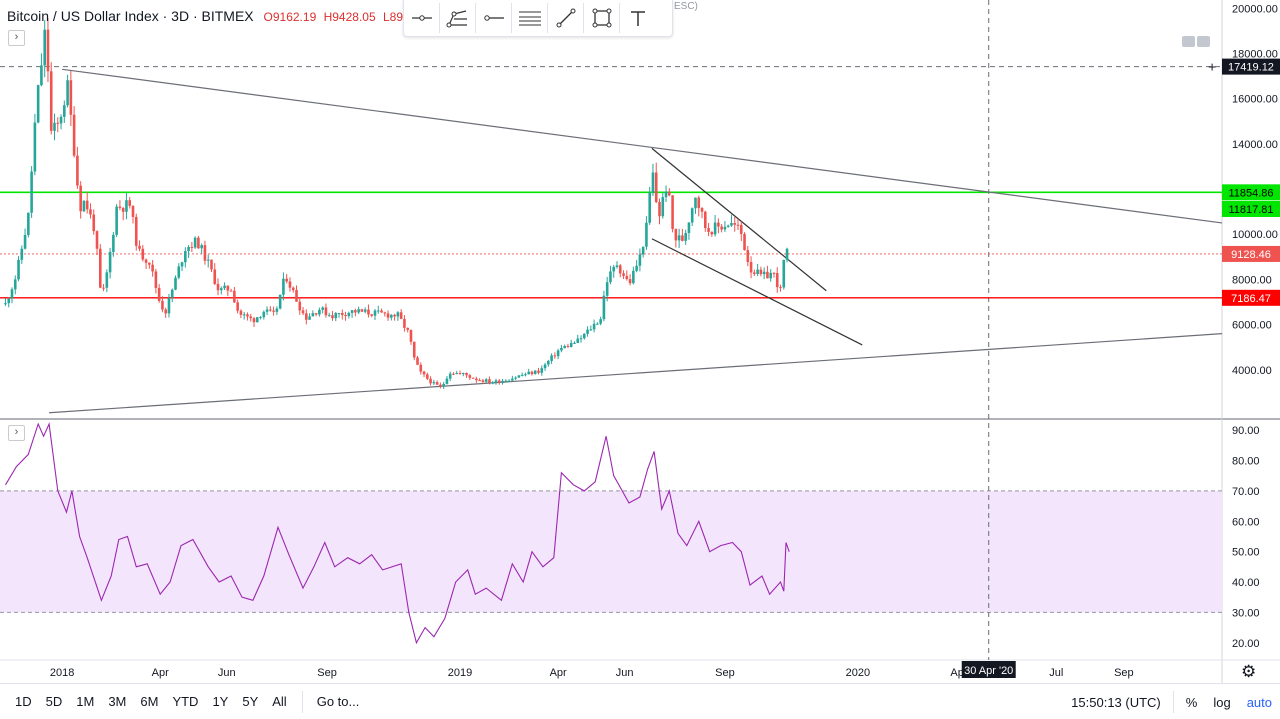 This screenshot has width=1280, height=719. What do you see at coordinates (494, 18) in the screenshot?
I see `horizontal-line-icon` at bounding box center [494, 18].